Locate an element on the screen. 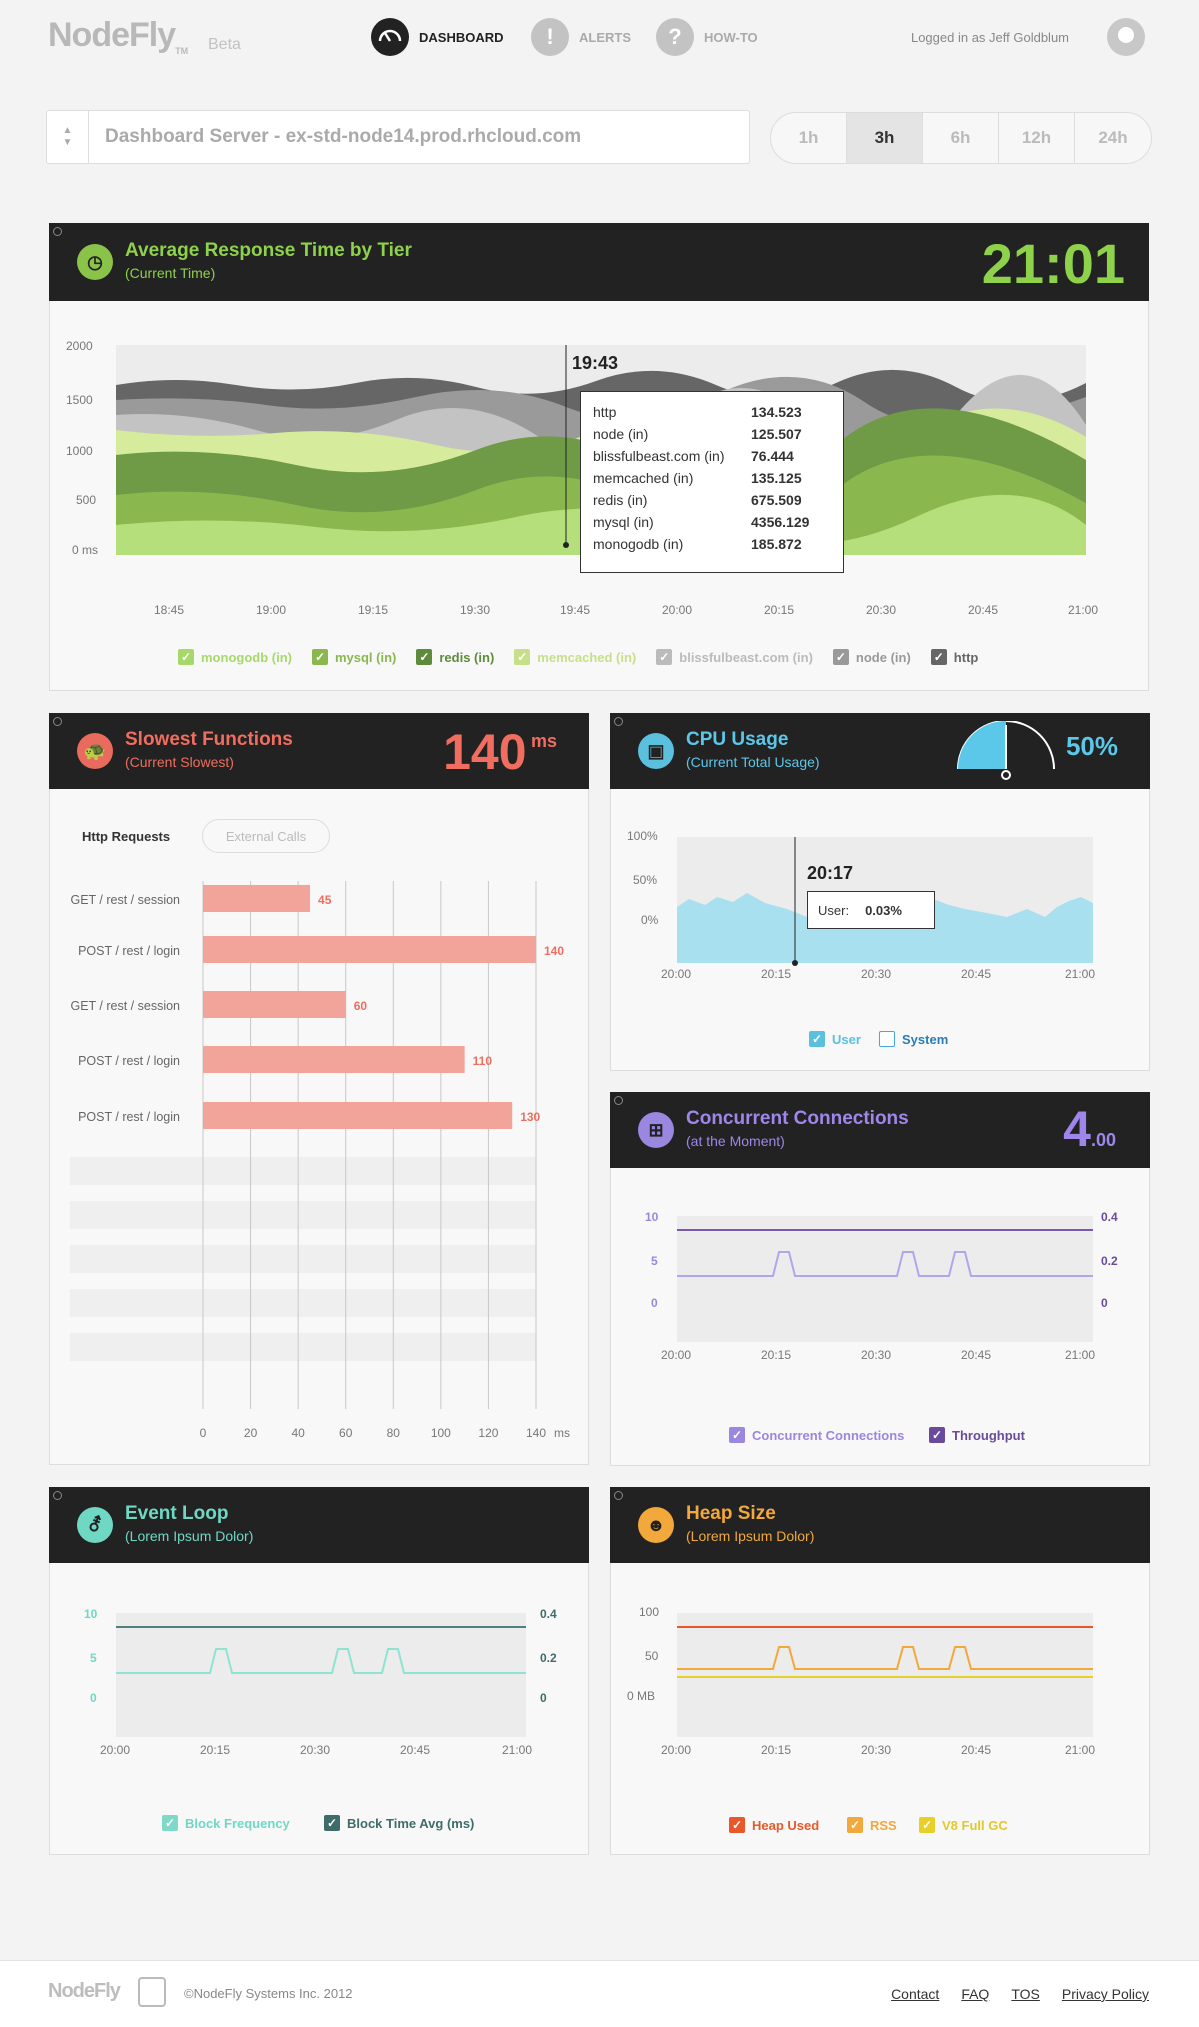 The height and width of the screenshot is (2027, 1199). range-12h: 12h is located at coordinates (1037, 138).